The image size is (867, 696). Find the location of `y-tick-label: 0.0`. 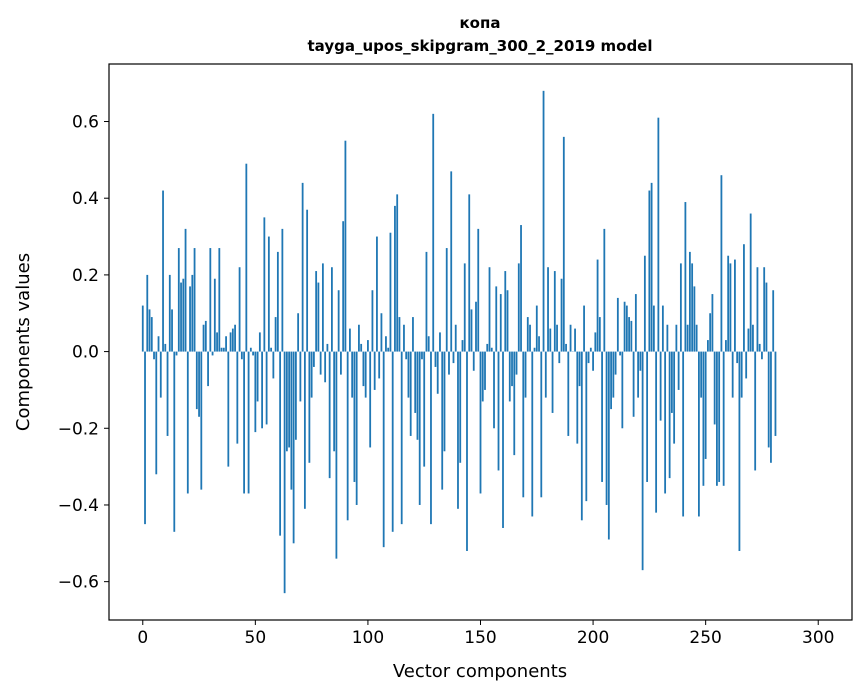

y-tick-label: 0.0 is located at coordinates (85, 353).